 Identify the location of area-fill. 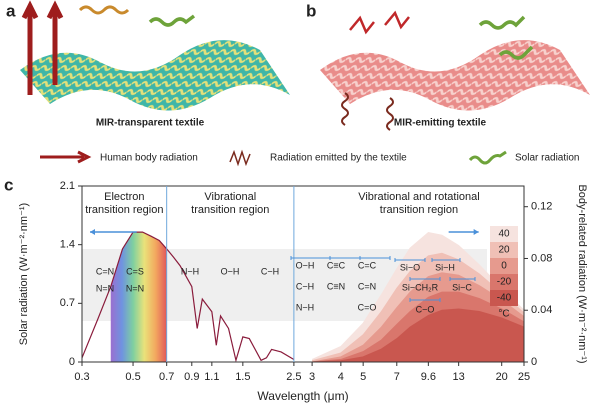
(418, 335).